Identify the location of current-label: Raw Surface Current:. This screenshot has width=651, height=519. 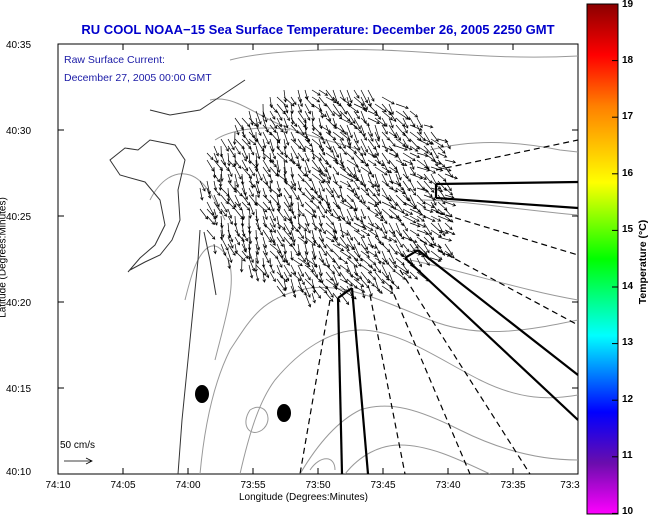
(114, 60).